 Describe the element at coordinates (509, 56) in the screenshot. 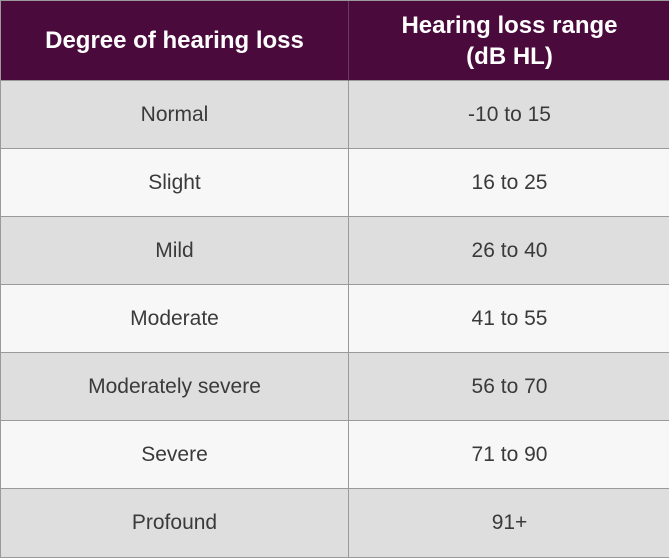

I see `header-range-unit: (dB HL)` at that location.